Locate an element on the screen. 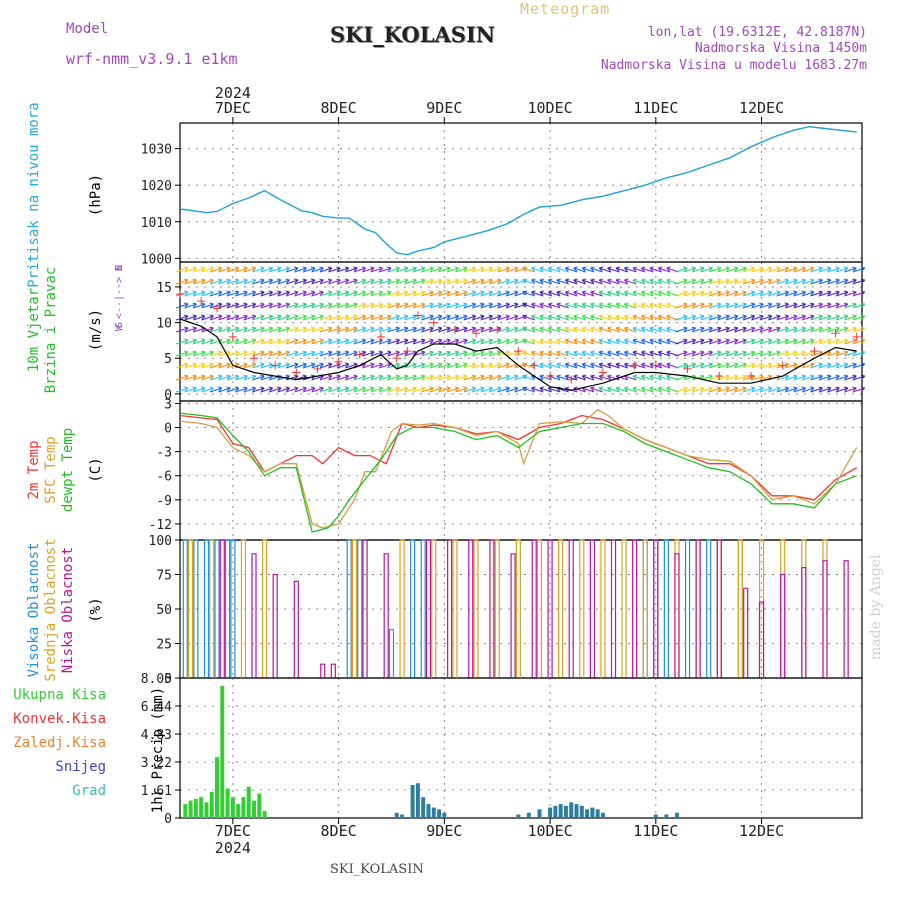 The image size is (900, 900). y-tick-label: 4.83 is located at coordinates (156, 735).